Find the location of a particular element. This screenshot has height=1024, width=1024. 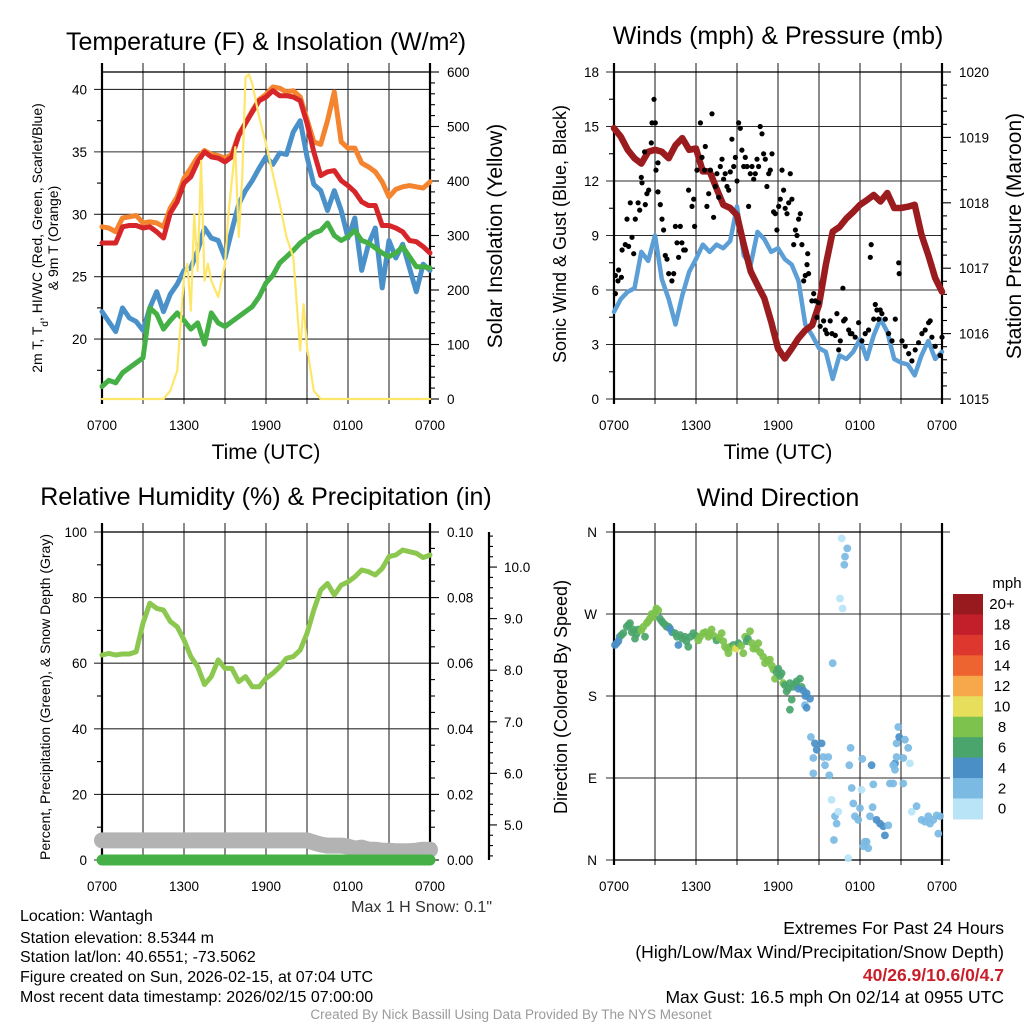

snow-axis-tick-label: 5.0 is located at coordinates (513, 825).